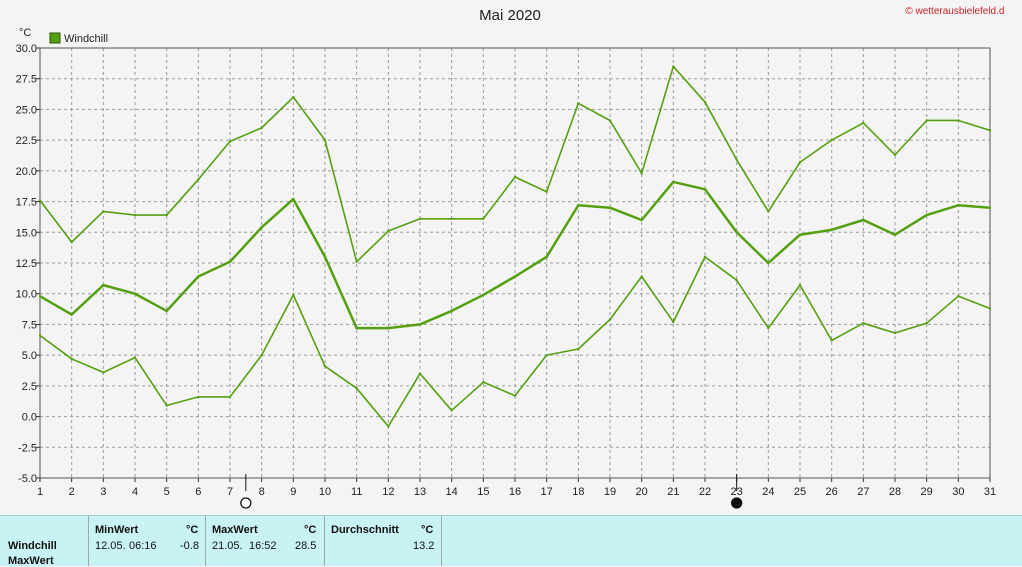 The height and width of the screenshot is (567, 1022). What do you see at coordinates (198, 492) in the screenshot?
I see `x-tick-label: 6` at bounding box center [198, 492].